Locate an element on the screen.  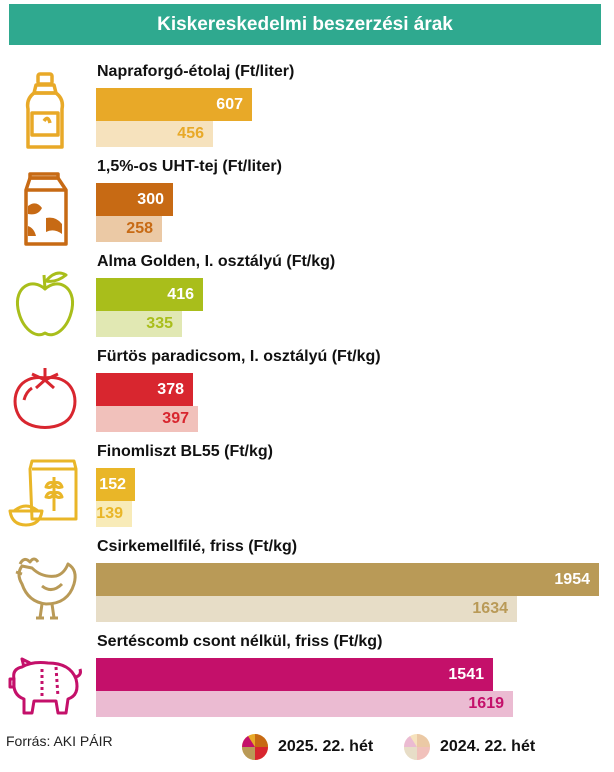
bar-current: 1541 is located at coordinates (294, 674).